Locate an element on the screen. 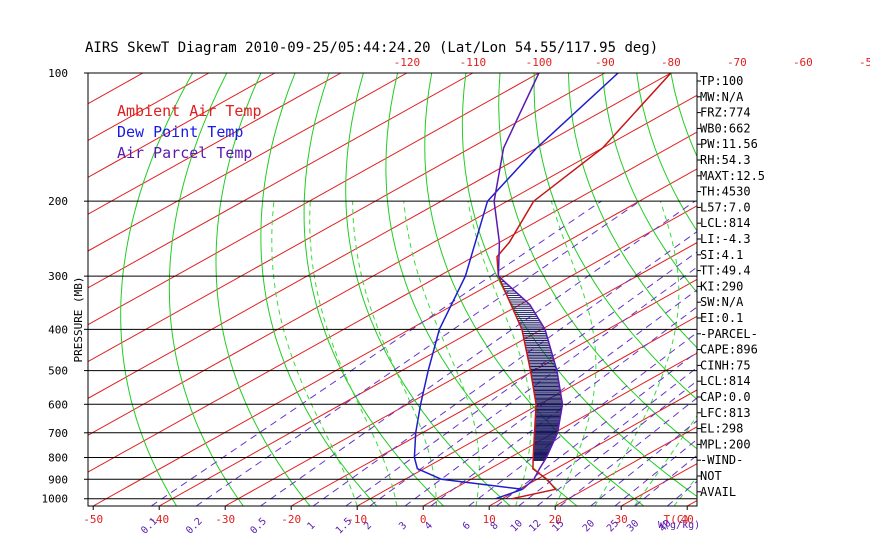 Image resolution: width=870 pixels, height=560 pixels. mixing-ratio-label: 0.2 is located at coordinates (194, 526).